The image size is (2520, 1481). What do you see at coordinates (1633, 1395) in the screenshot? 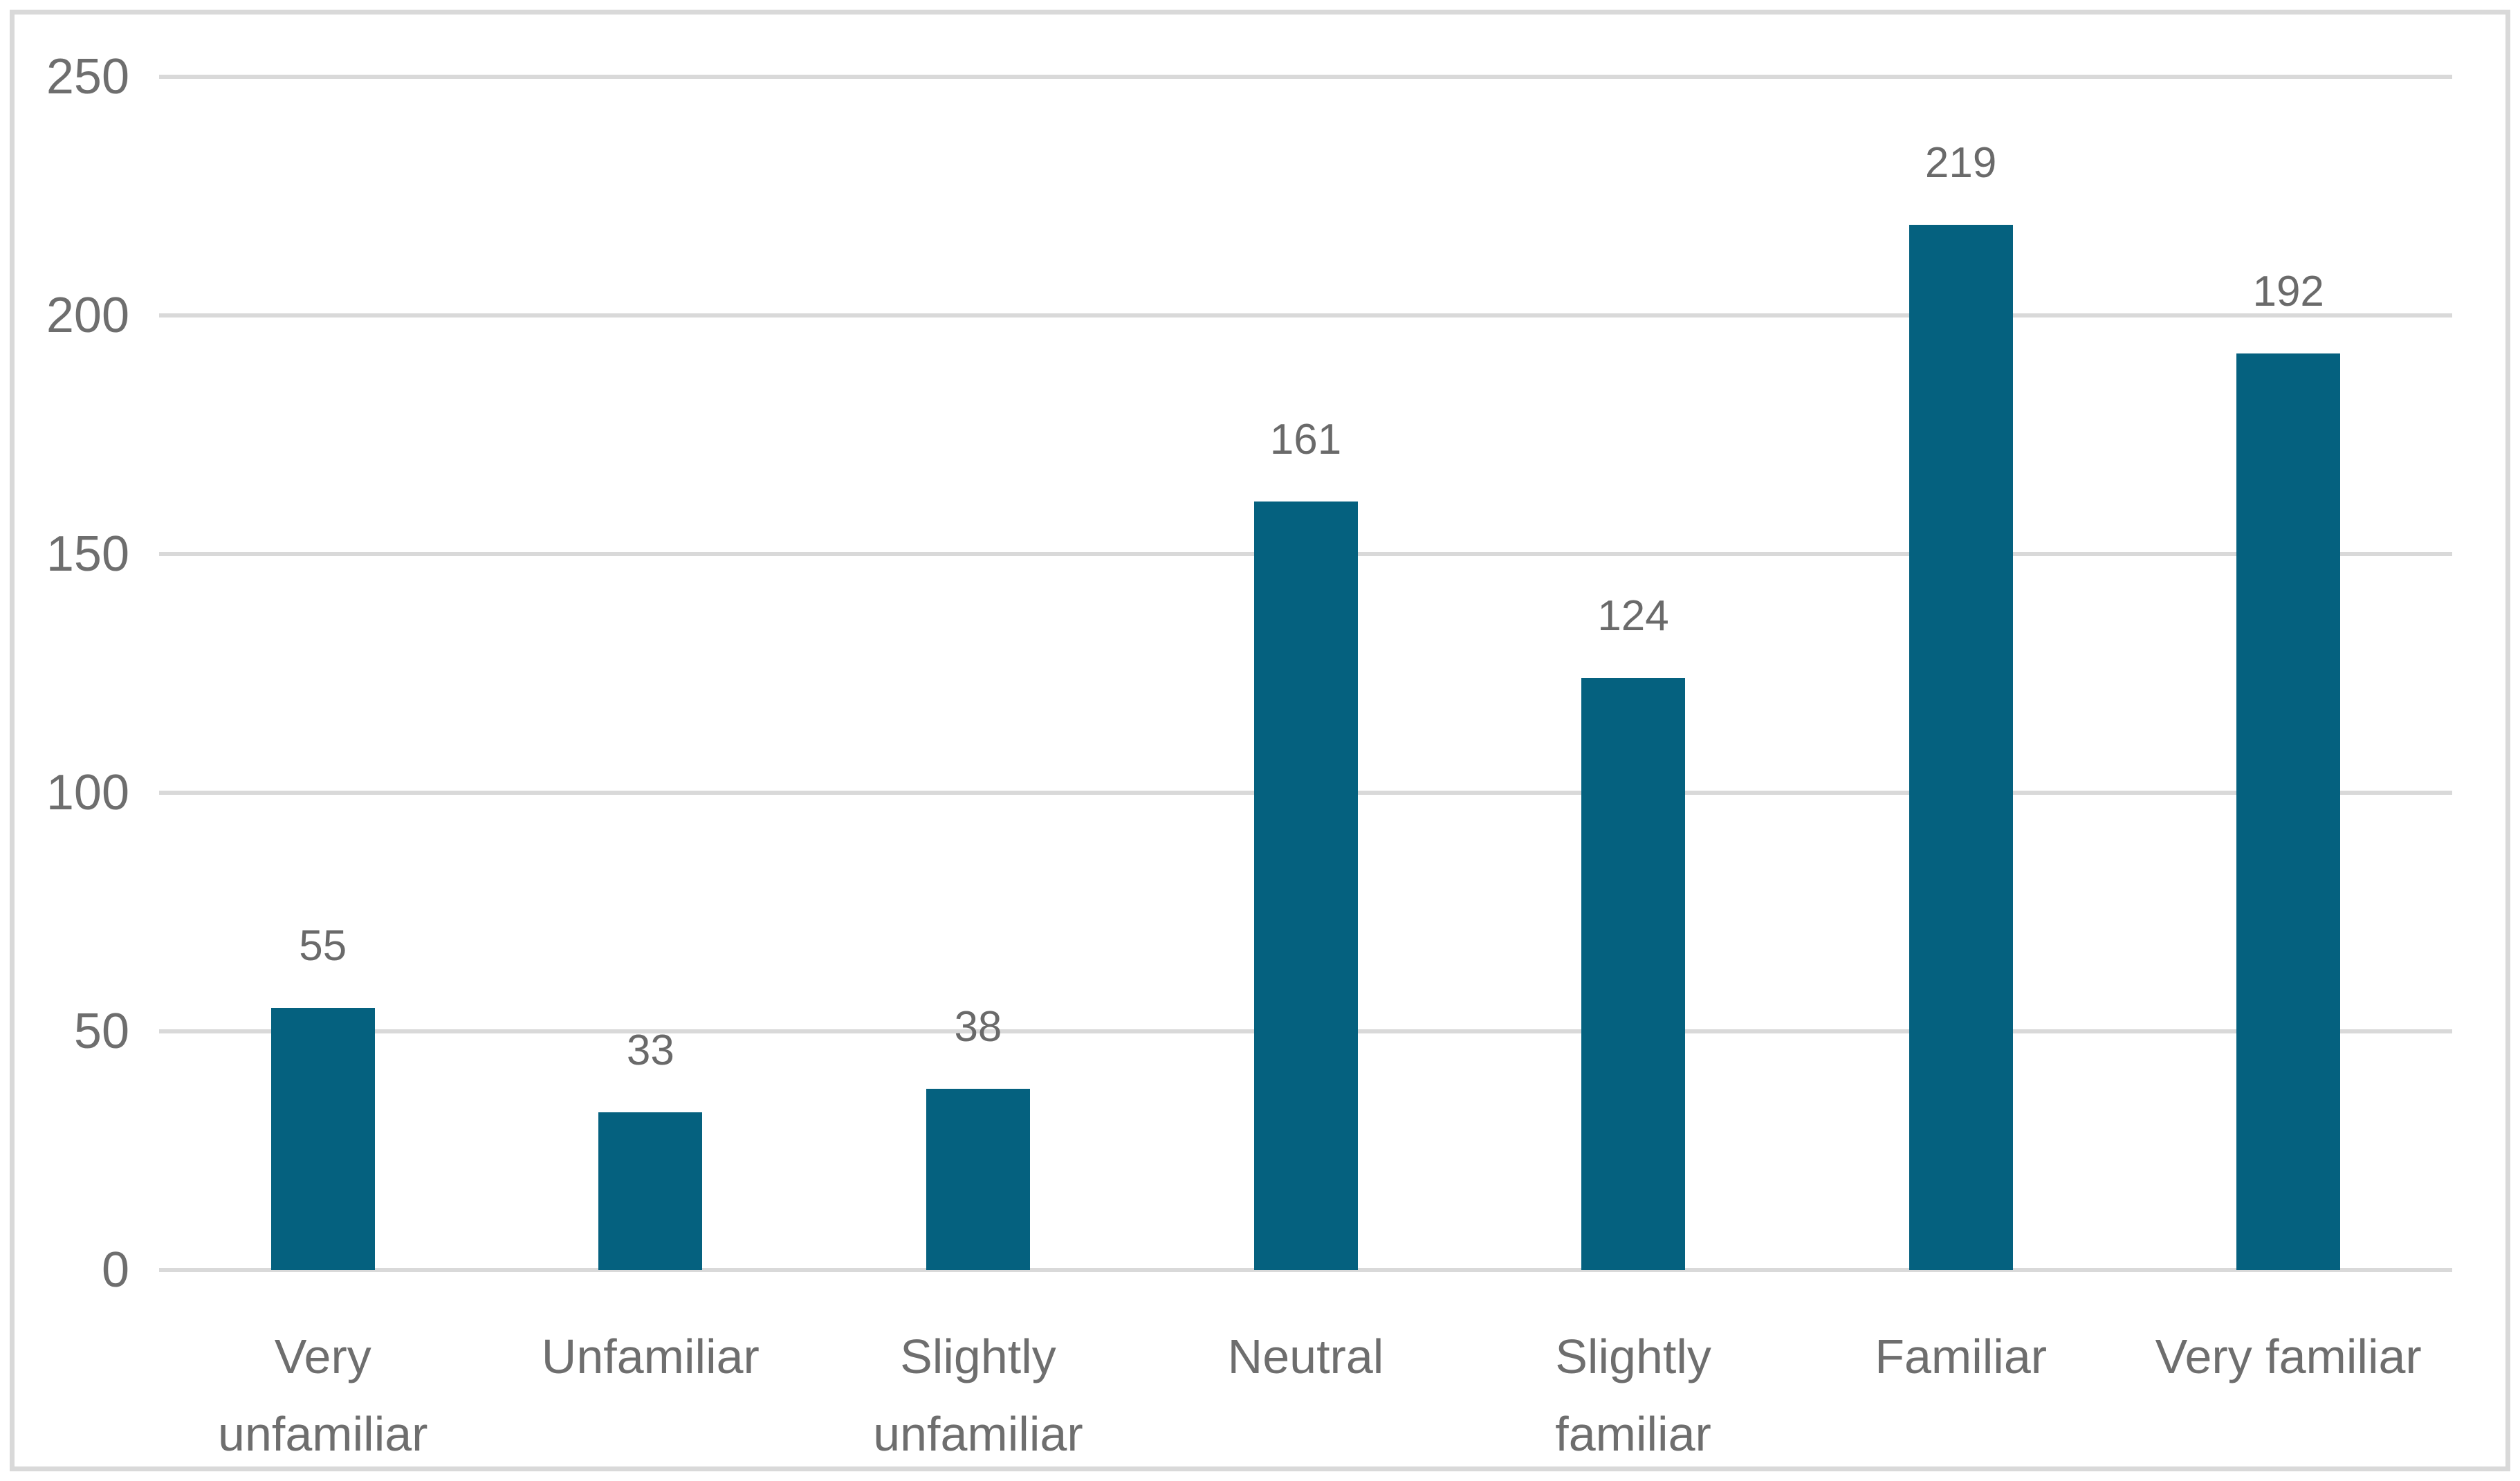
I see `category-label: Slightly familiar` at bounding box center [1633, 1395].